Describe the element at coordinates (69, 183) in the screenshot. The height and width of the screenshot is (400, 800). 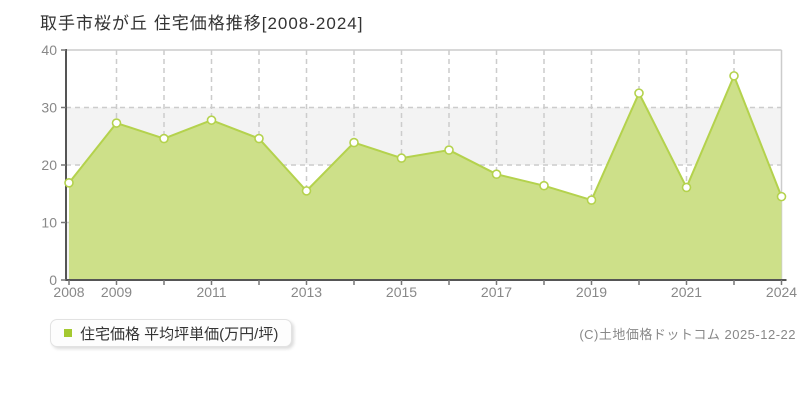
I see `data-point-2008` at that location.